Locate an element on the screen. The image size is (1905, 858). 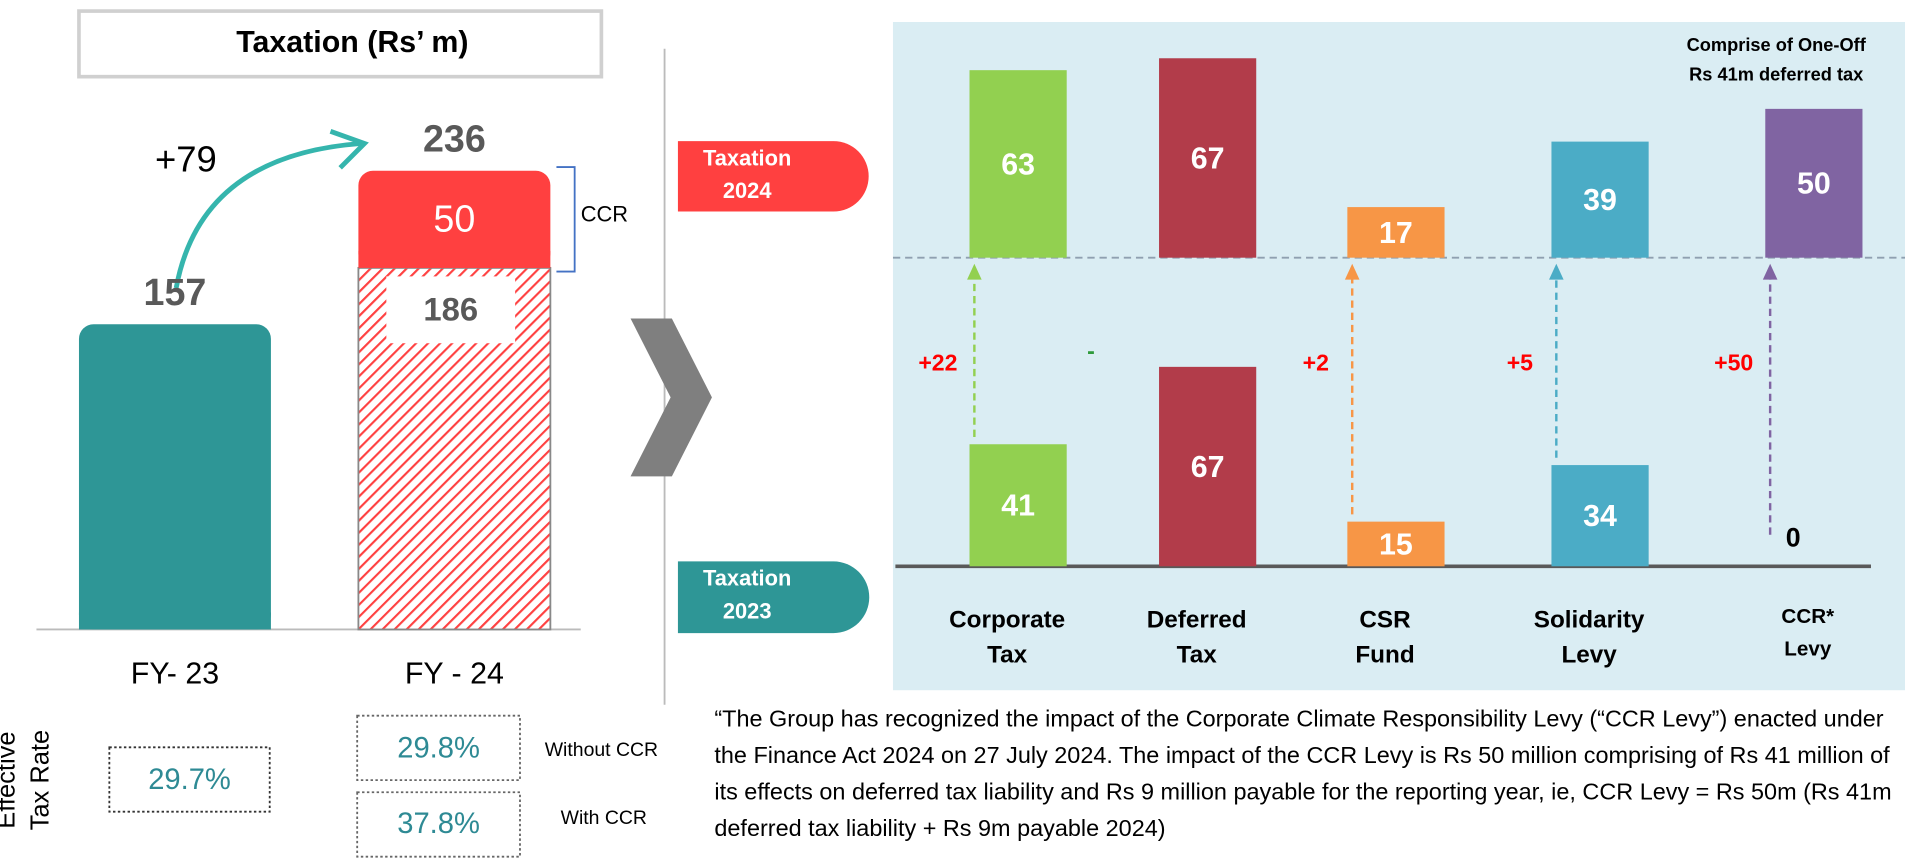
legend-label-box: Taxation 2023 is located at coordinates (747, 595).